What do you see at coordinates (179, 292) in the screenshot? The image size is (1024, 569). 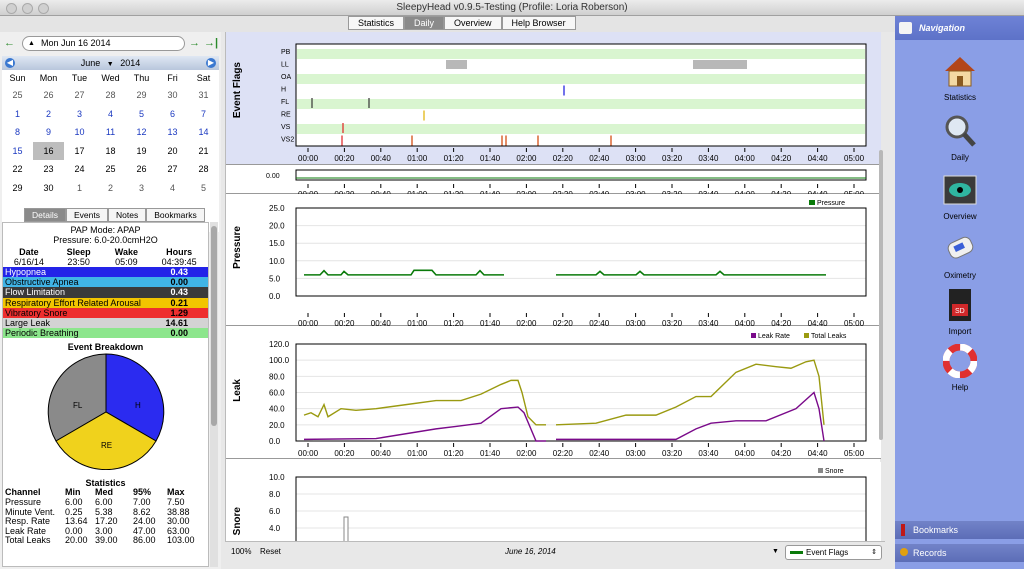 I see `event-value: 0.43` at bounding box center [179, 292].